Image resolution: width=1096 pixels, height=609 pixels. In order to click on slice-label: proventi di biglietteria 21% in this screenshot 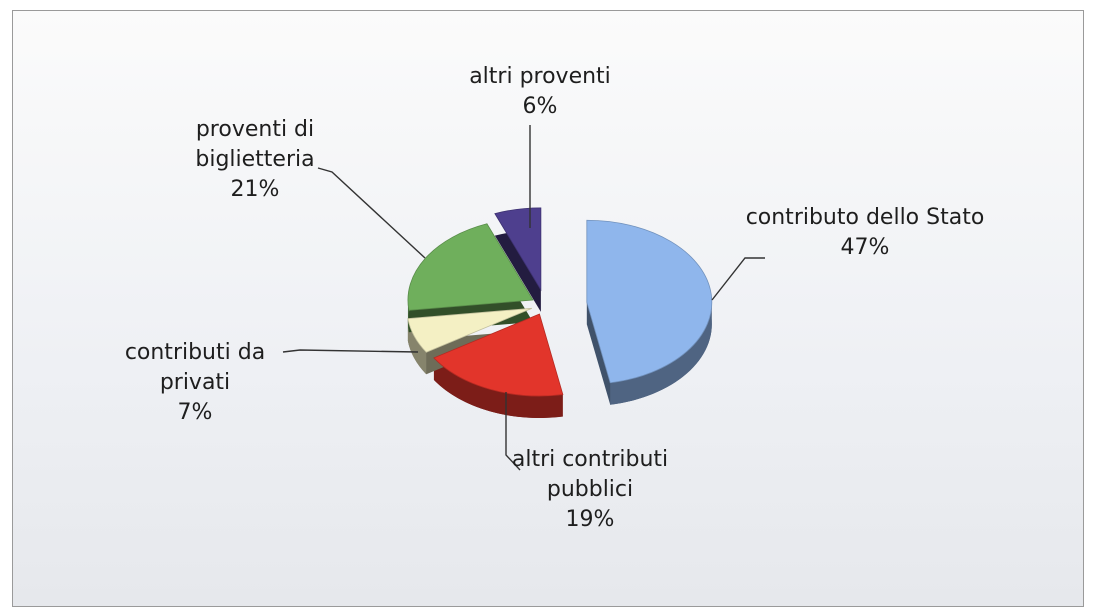, I will do `click(255, 160)`.